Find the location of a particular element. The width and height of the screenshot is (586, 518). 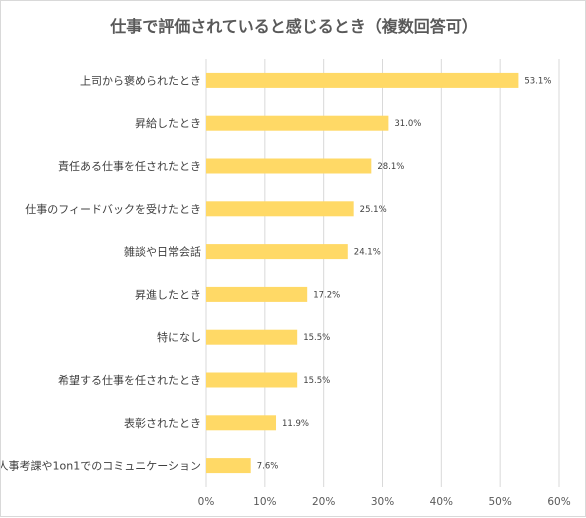

data-label: 7.6% is located at coordinates (268, 467).